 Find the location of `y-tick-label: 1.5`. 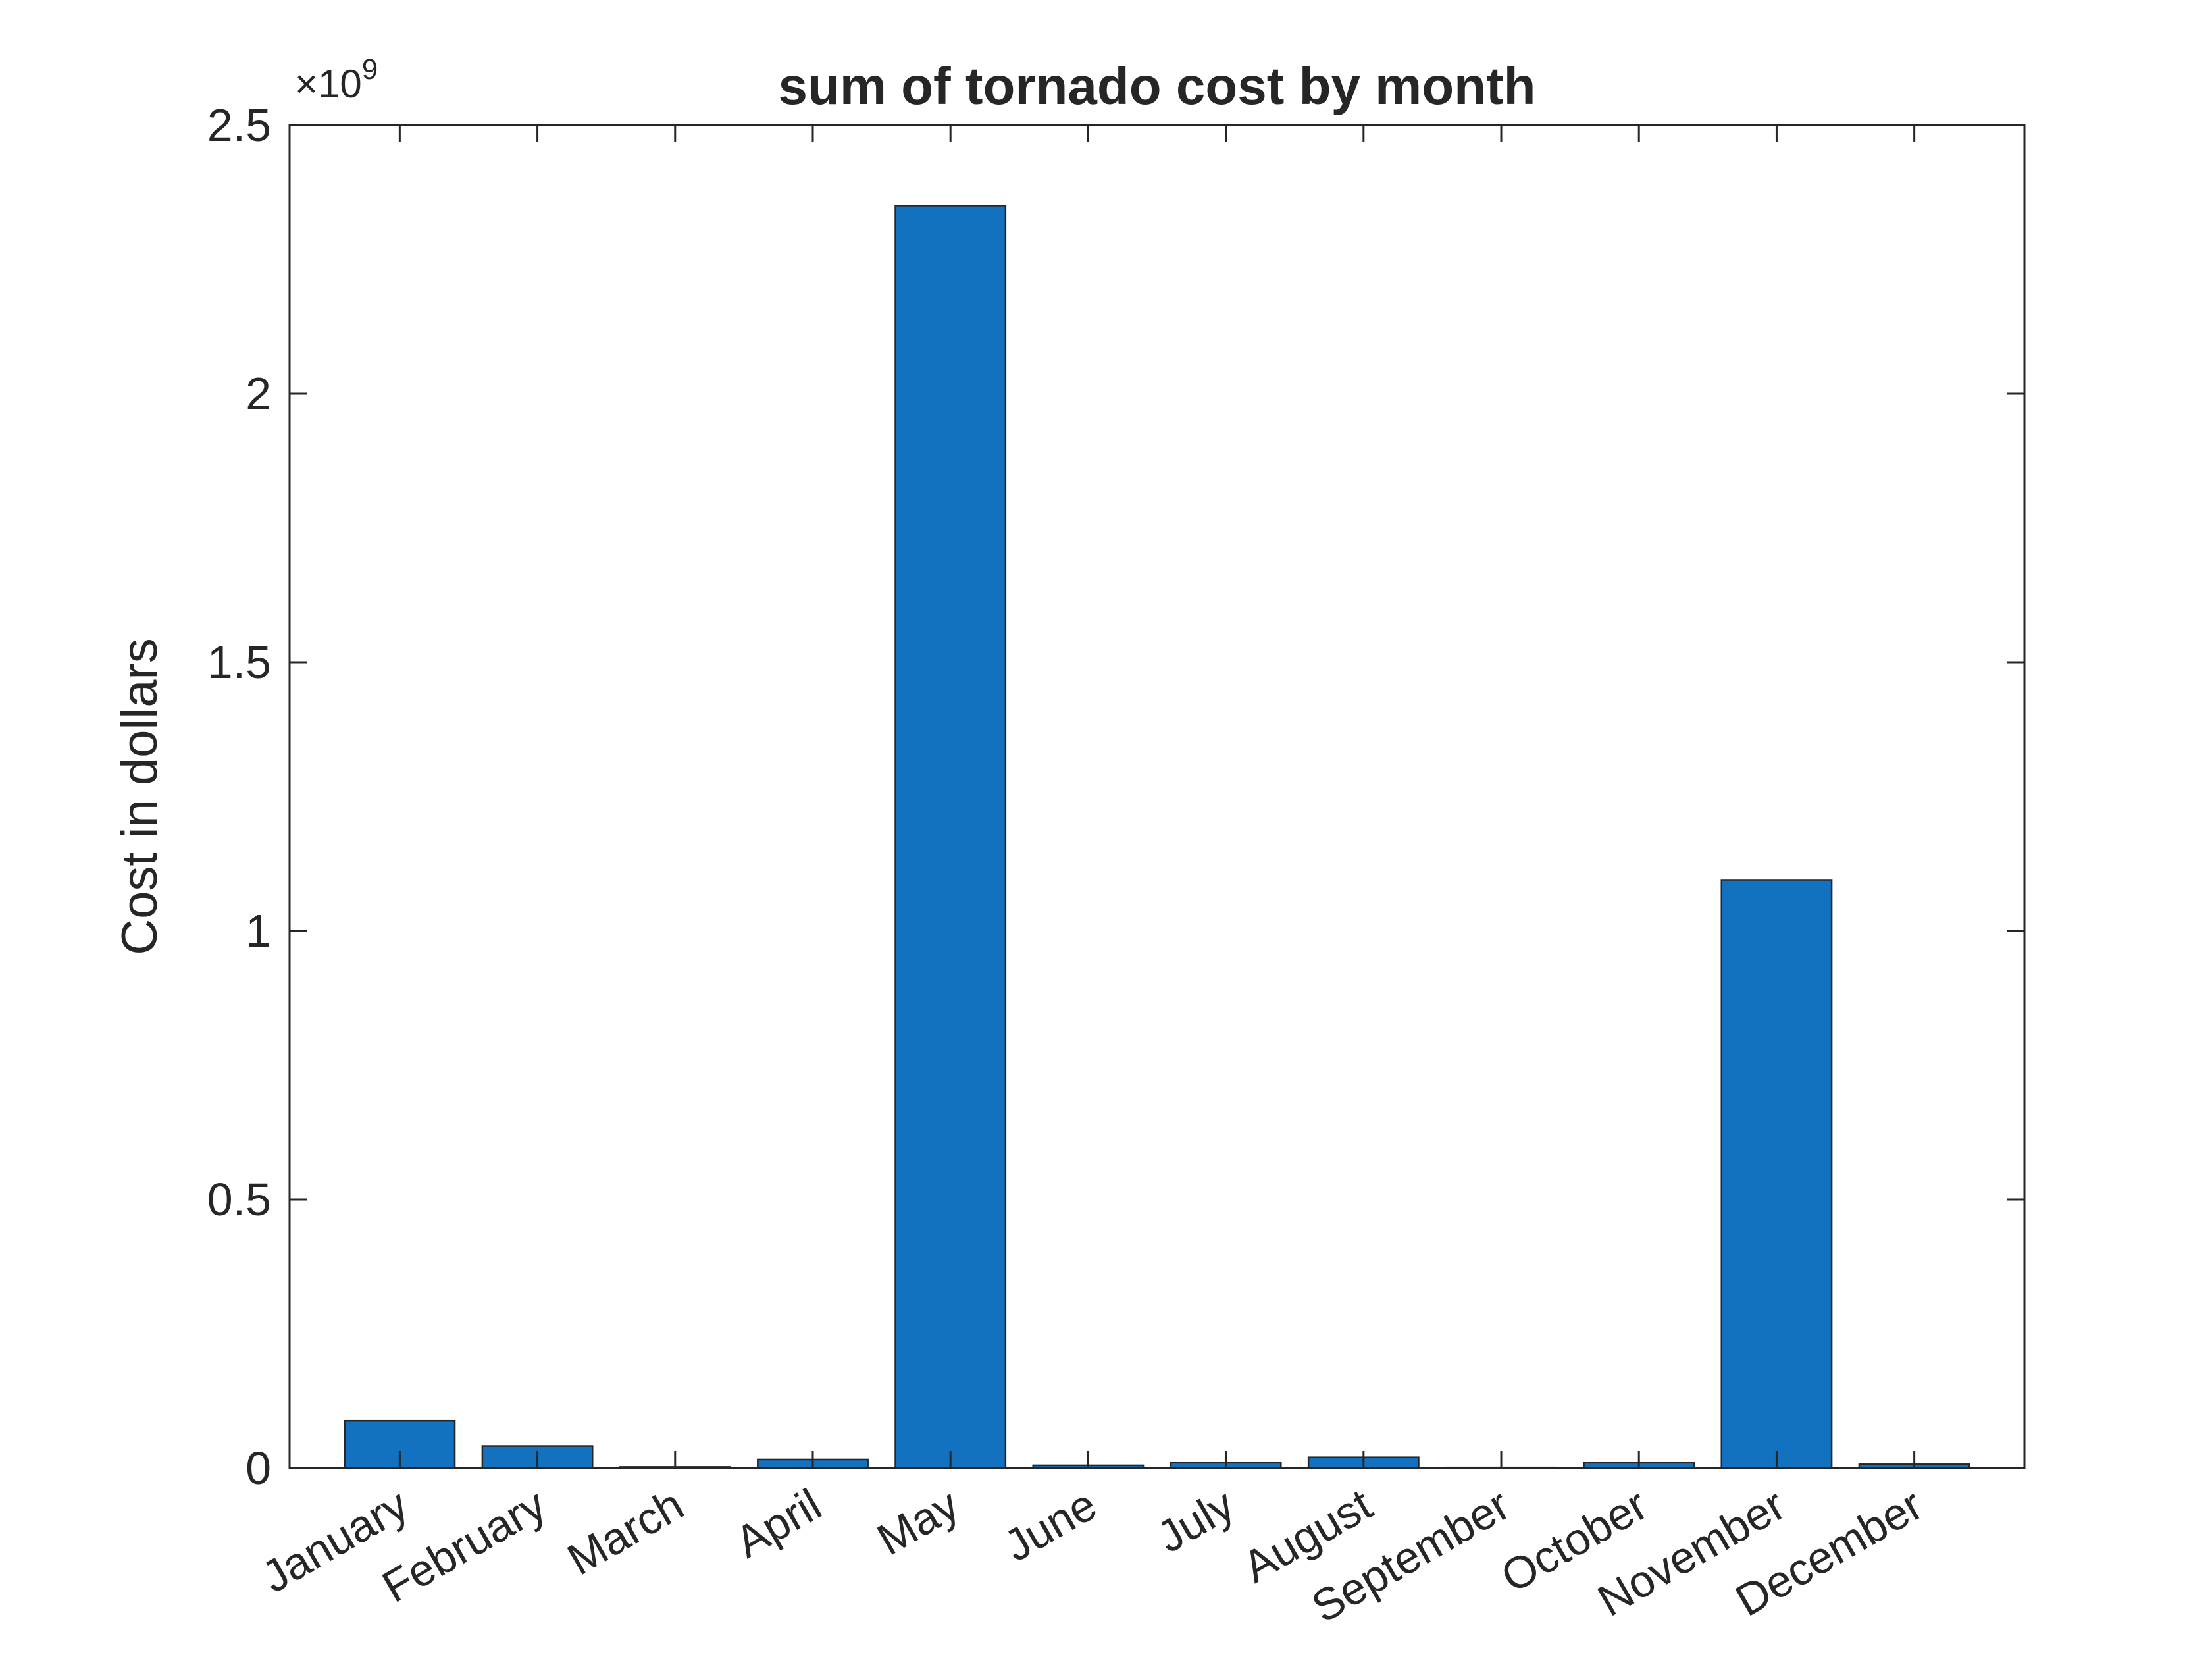

y-tick-label: 1.5 is located at coordinates (239, 662).